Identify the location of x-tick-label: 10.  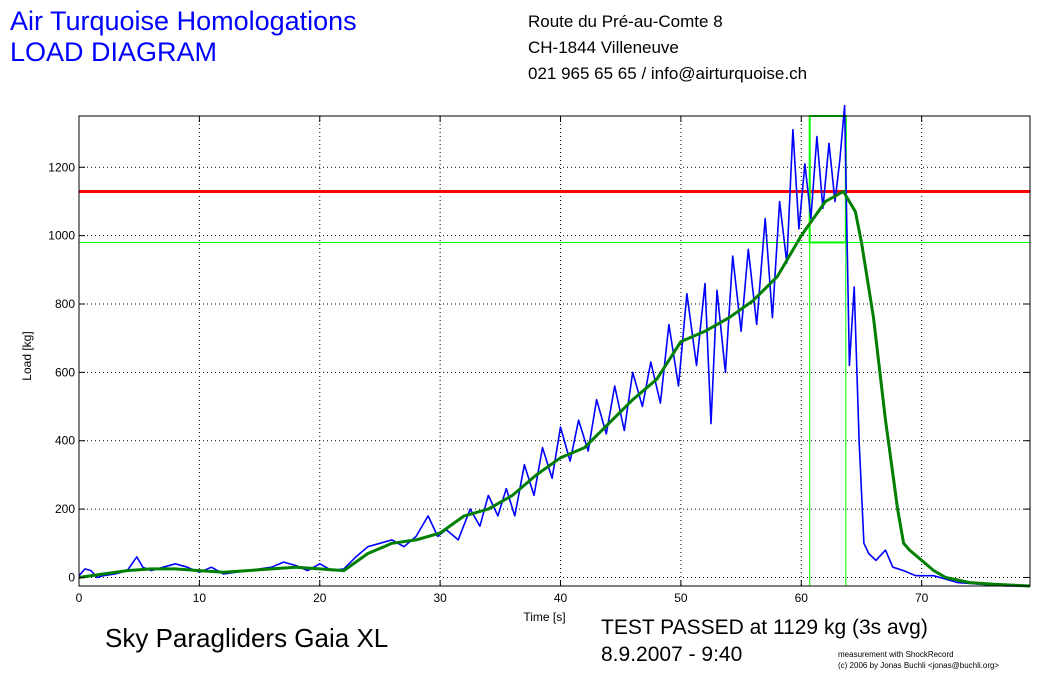
(200, 598).